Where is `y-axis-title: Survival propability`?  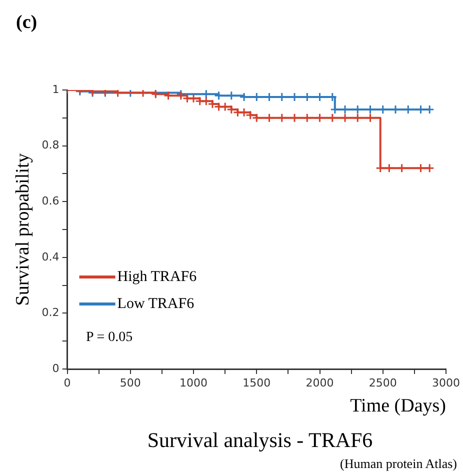 y-axis-title: Survival propability is located at coordinates (23, 229).